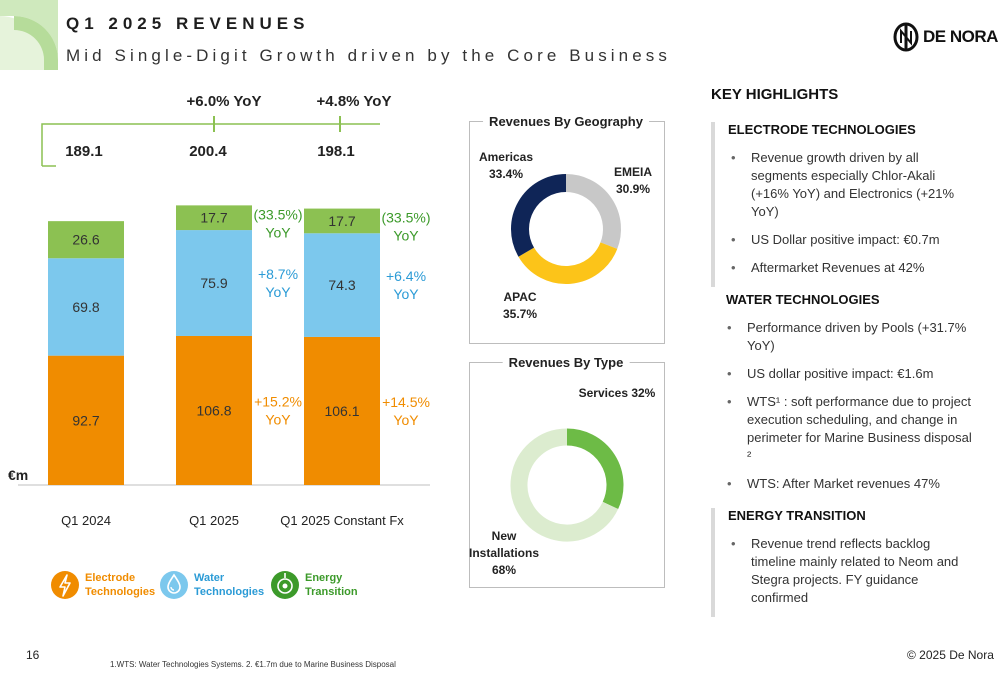  I want to click on donut-slice-label: Americas, so click(506, 157).